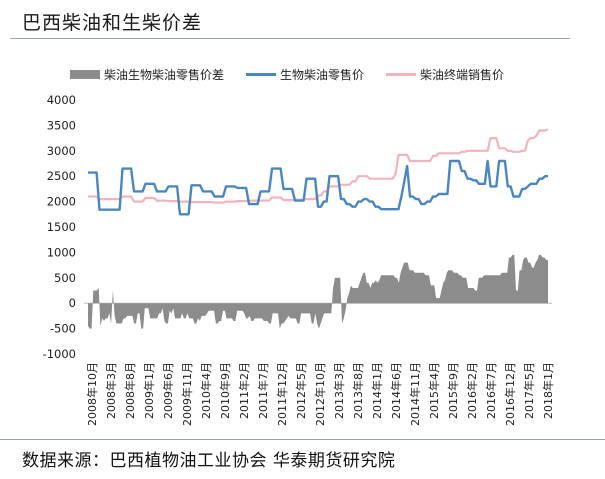  Describe the element at coordinates (462, 75) in the screenshot. I see `legend-label-diesel: 柴油终端销售价` at that location.